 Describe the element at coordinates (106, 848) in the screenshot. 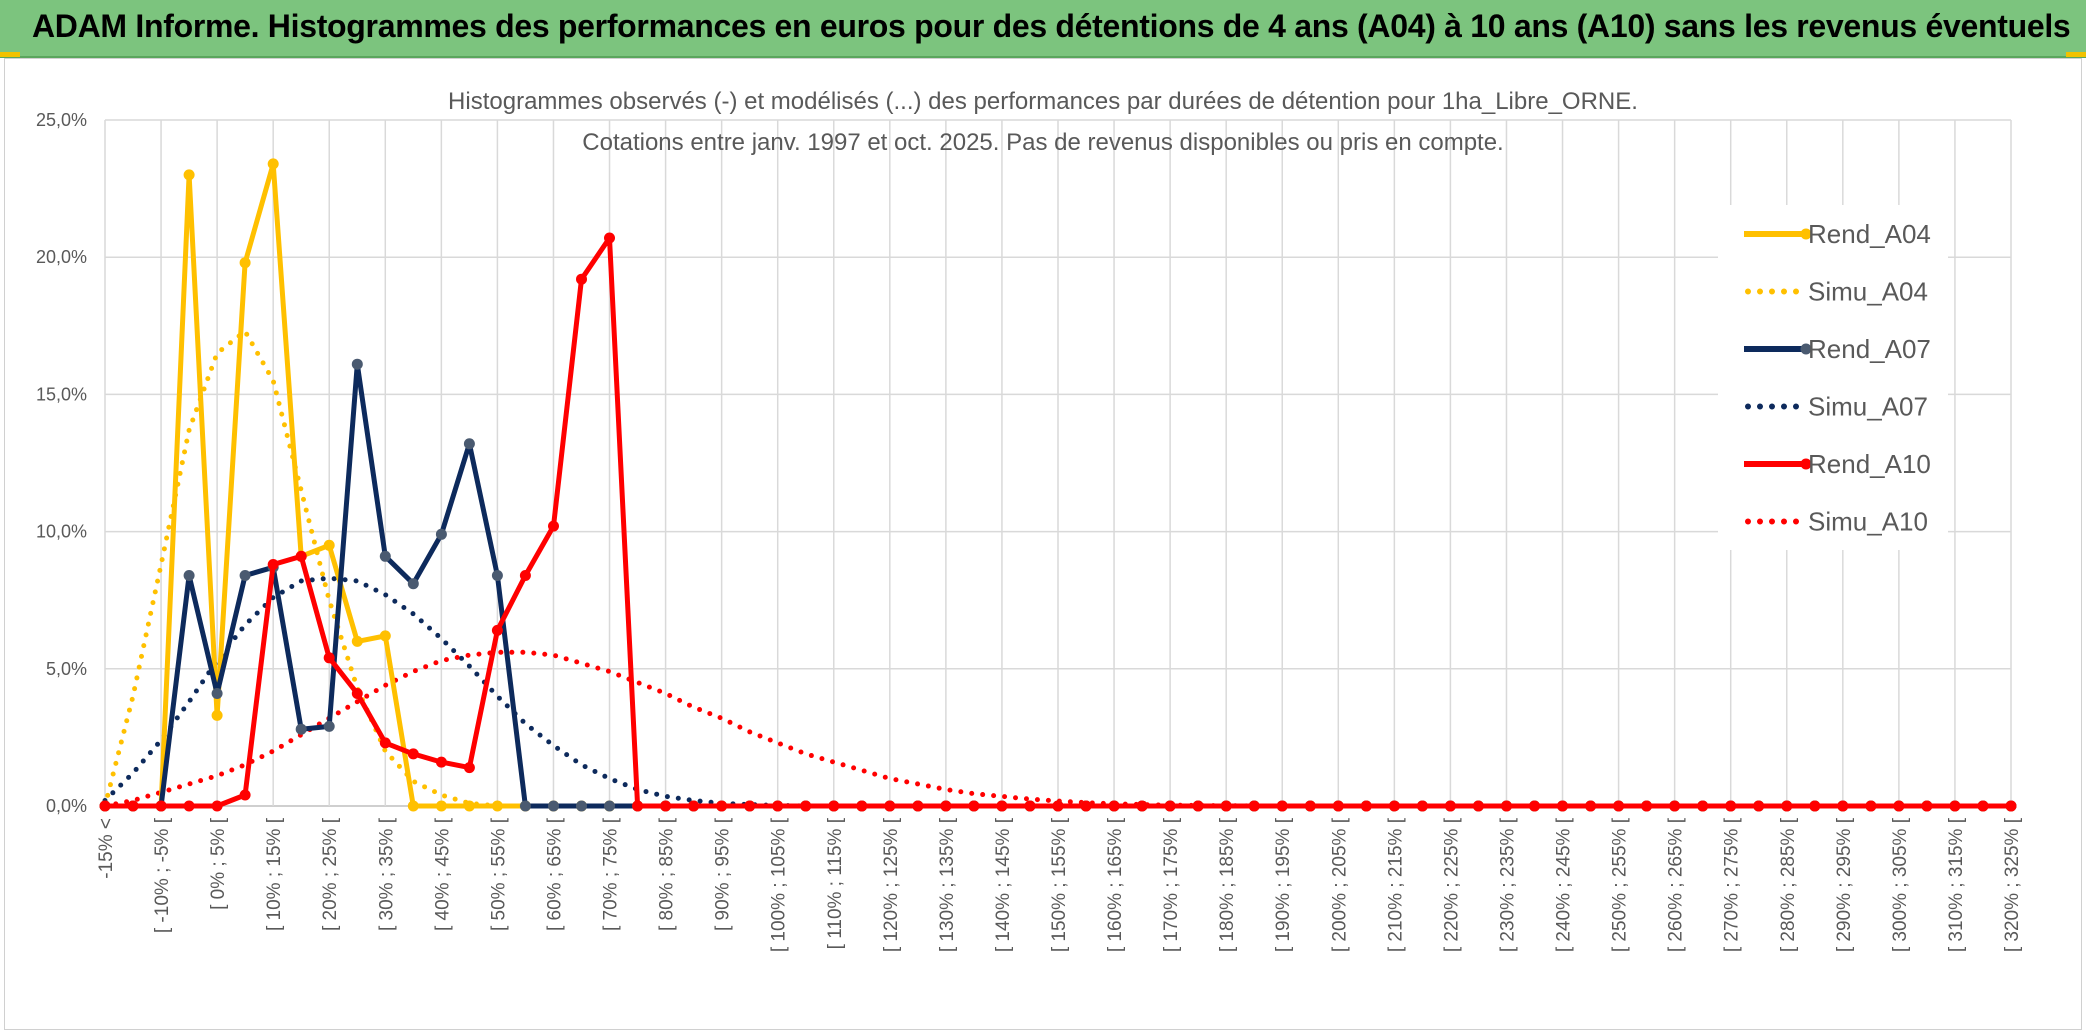

I see `x-tick-label: -15% <` at that location.